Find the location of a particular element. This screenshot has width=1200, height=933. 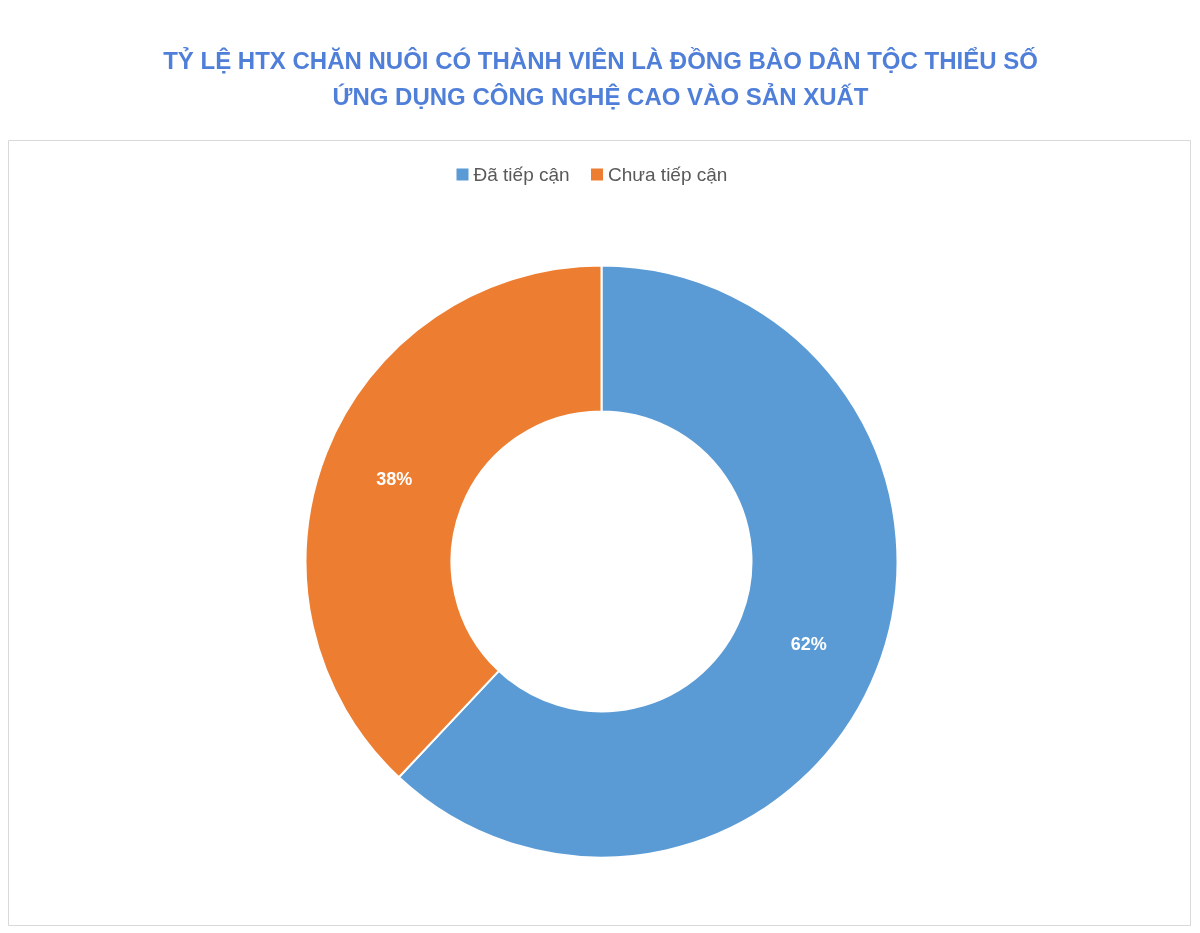

data-label: 38% is located at coordinates (394, 479).